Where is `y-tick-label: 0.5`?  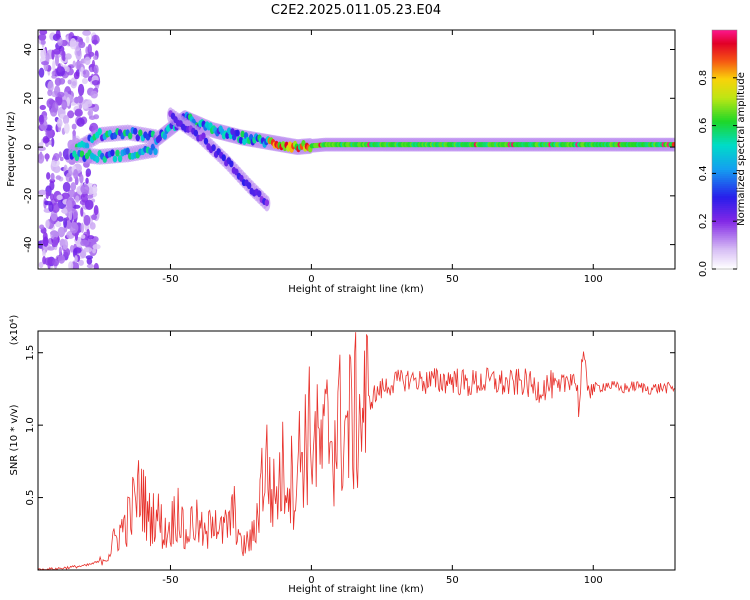
y-tick-label: 0.5 is located at coordinates (30, 498).